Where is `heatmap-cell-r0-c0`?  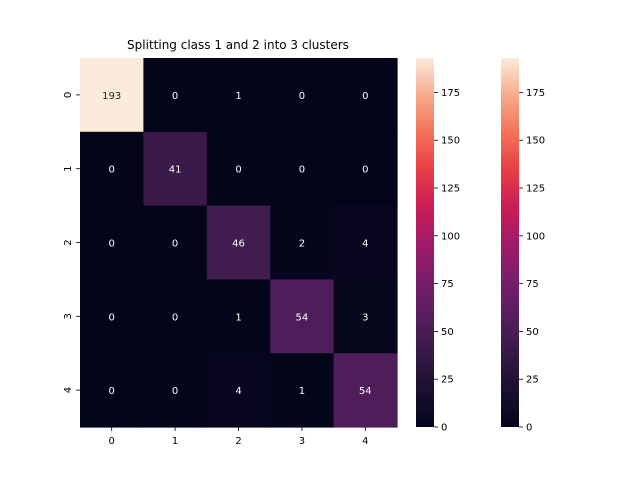
heatmap-cell-r0-c0 is located at coordinates (112, 95).